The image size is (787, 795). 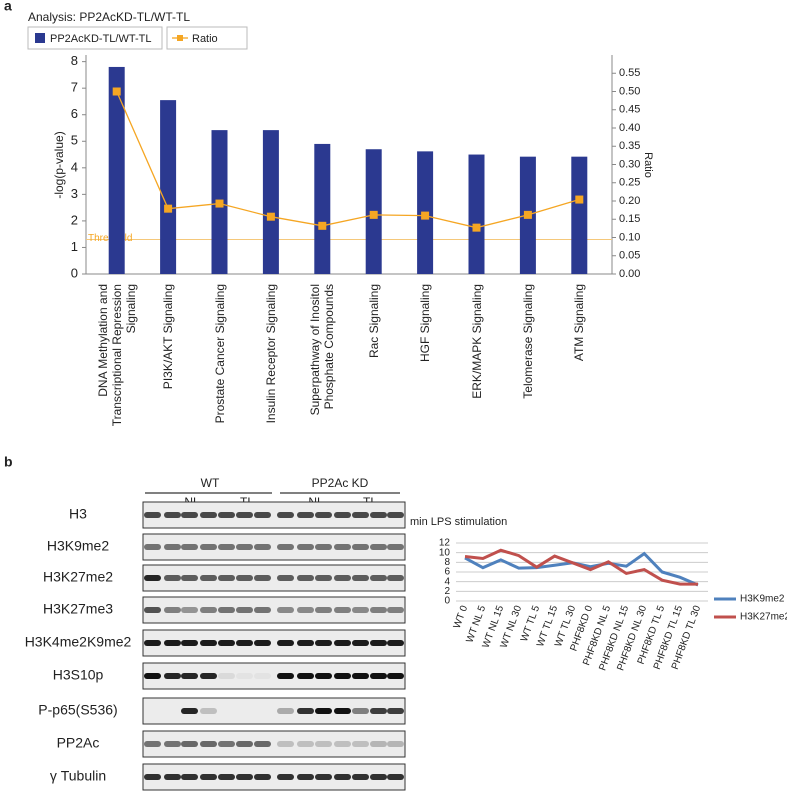 What do you see at coordinates (629, 110) in the screenshot?
I see `y2-tick-label: 0.45` at bounding box center [629, 110].